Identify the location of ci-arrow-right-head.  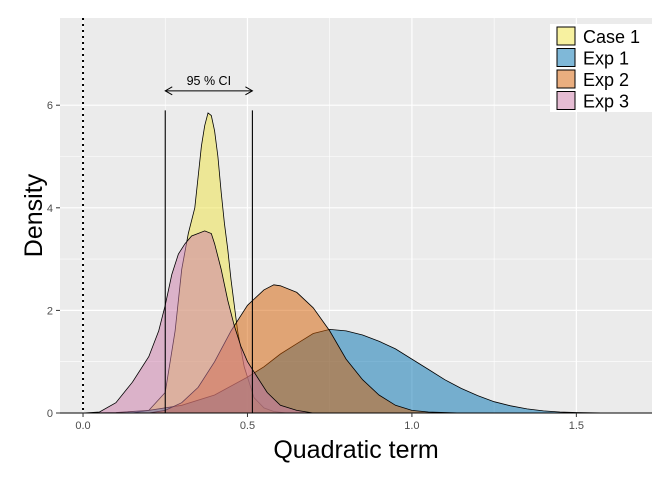
(249, 91).